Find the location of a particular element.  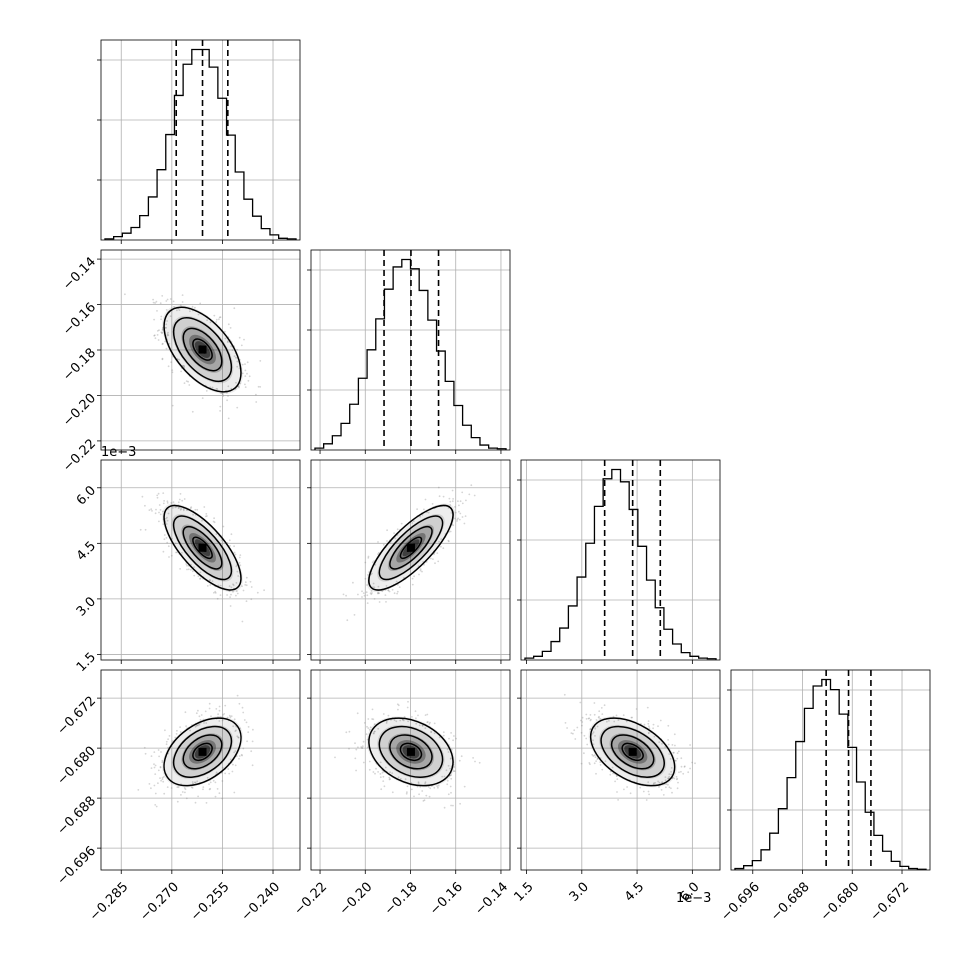

x-tick-label-3-1: −0.688 is located at coordinates (790, 902).